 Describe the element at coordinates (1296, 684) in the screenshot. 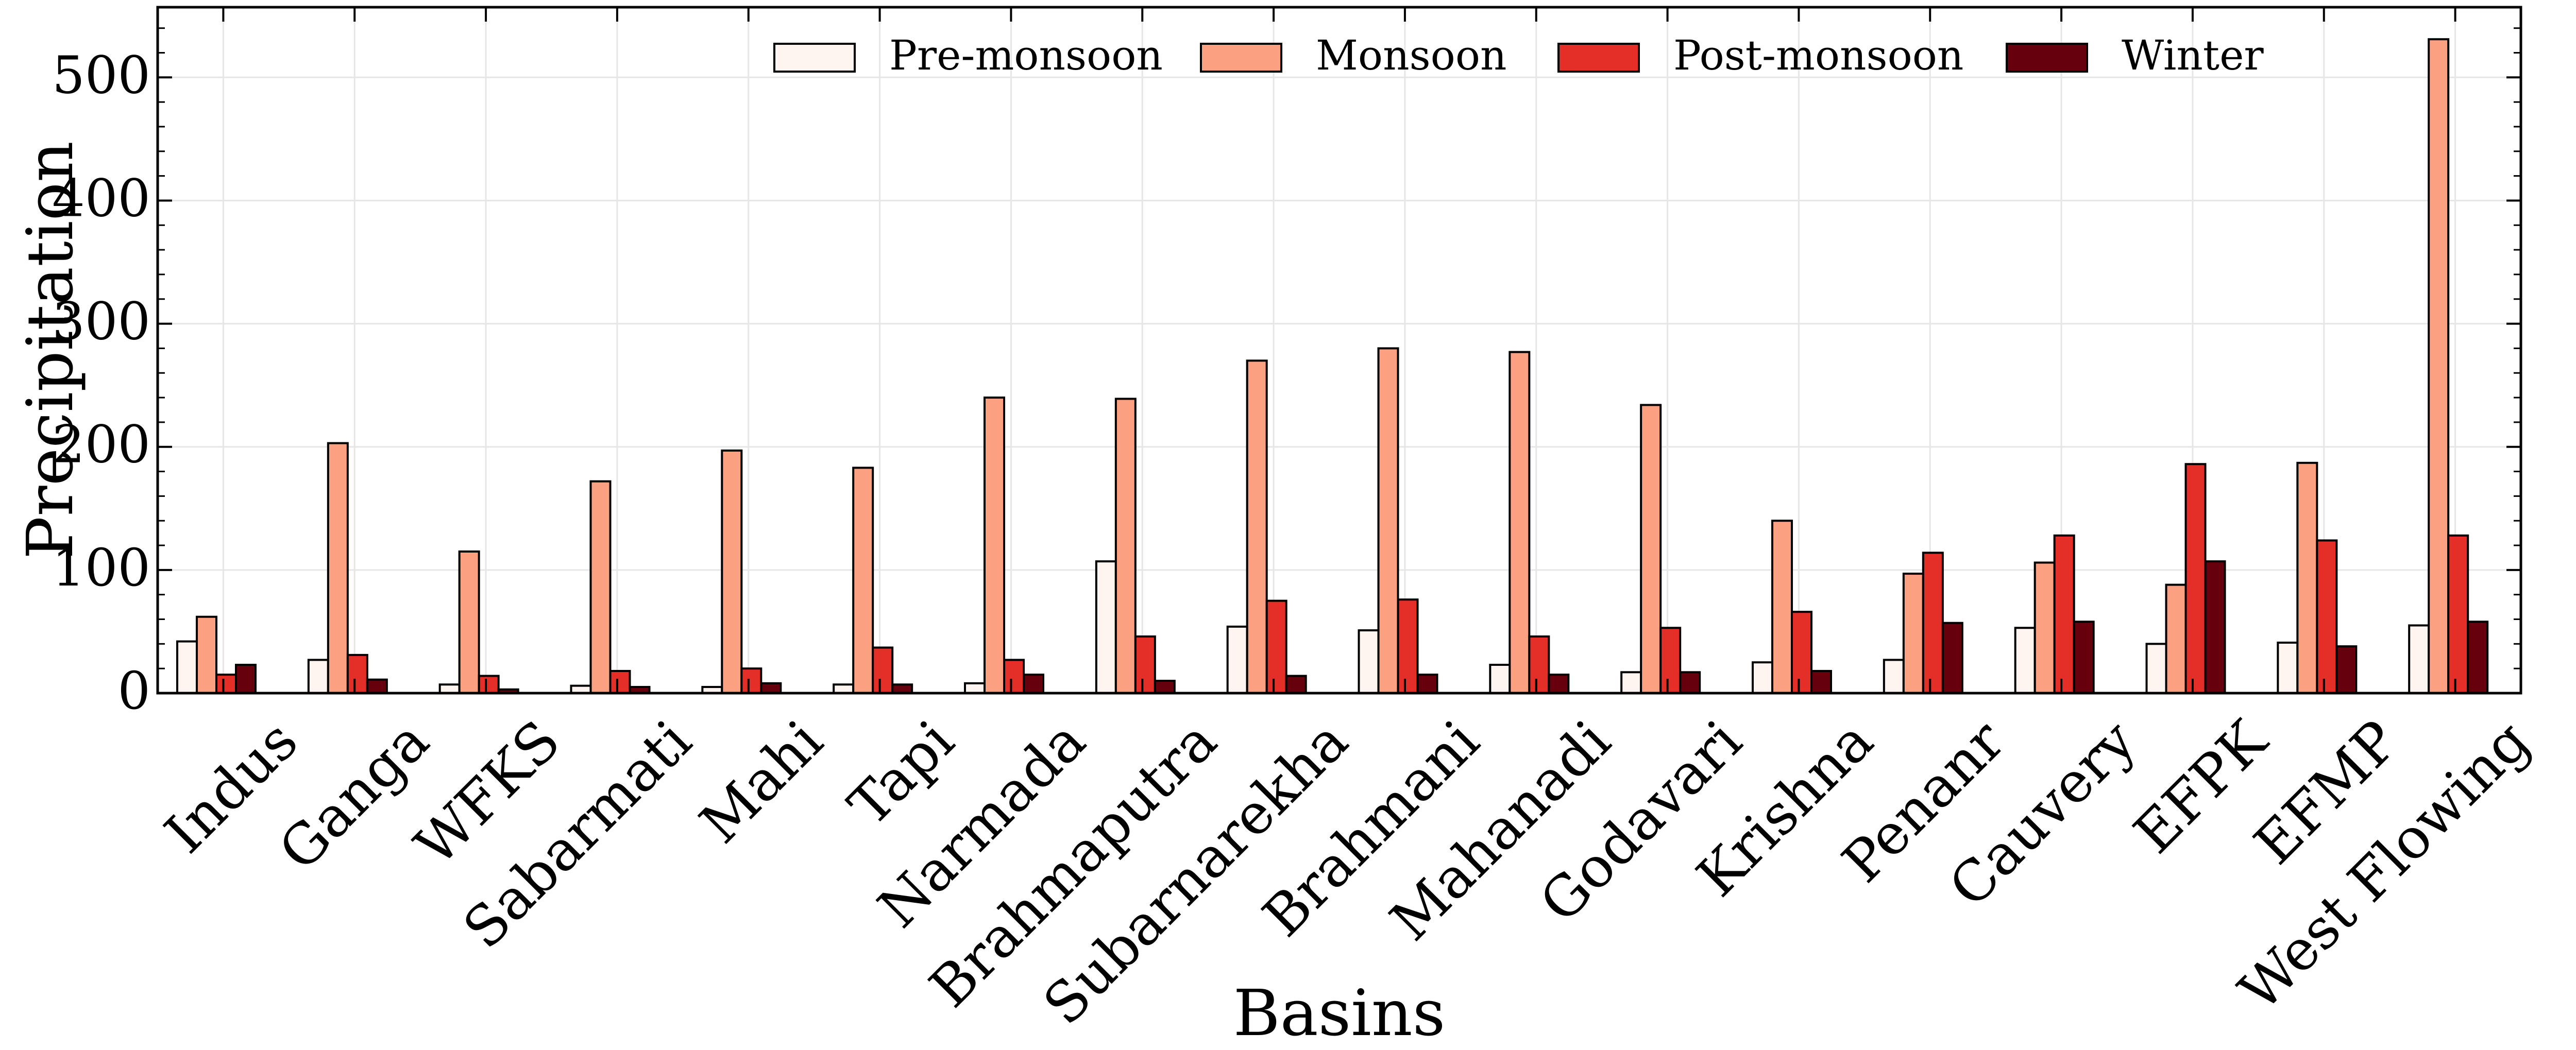

I see `bar-winter-subarnarekha` at that location.